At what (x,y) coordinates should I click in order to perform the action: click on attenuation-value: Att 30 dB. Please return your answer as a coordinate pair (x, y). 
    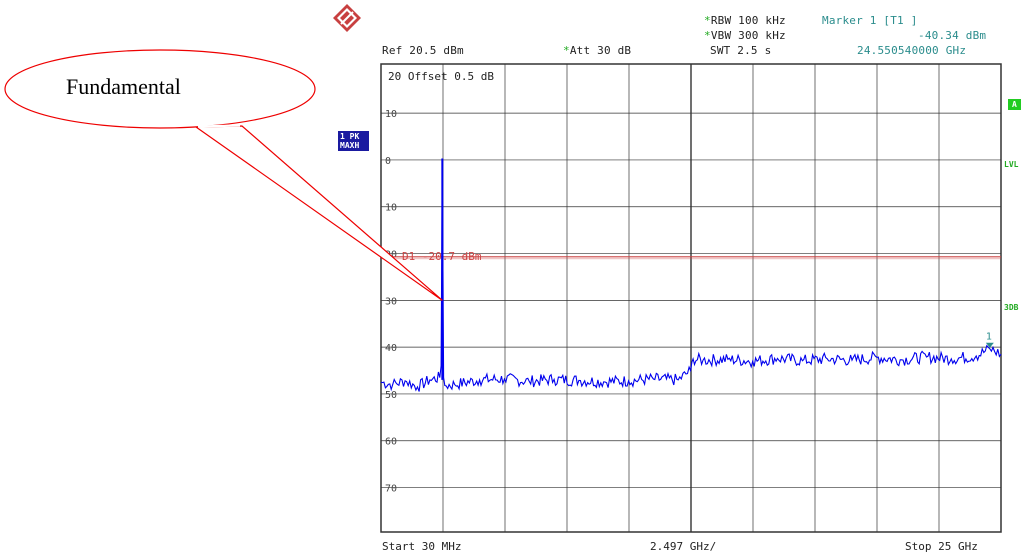
    Looking at the image, I should click on (600, 50).